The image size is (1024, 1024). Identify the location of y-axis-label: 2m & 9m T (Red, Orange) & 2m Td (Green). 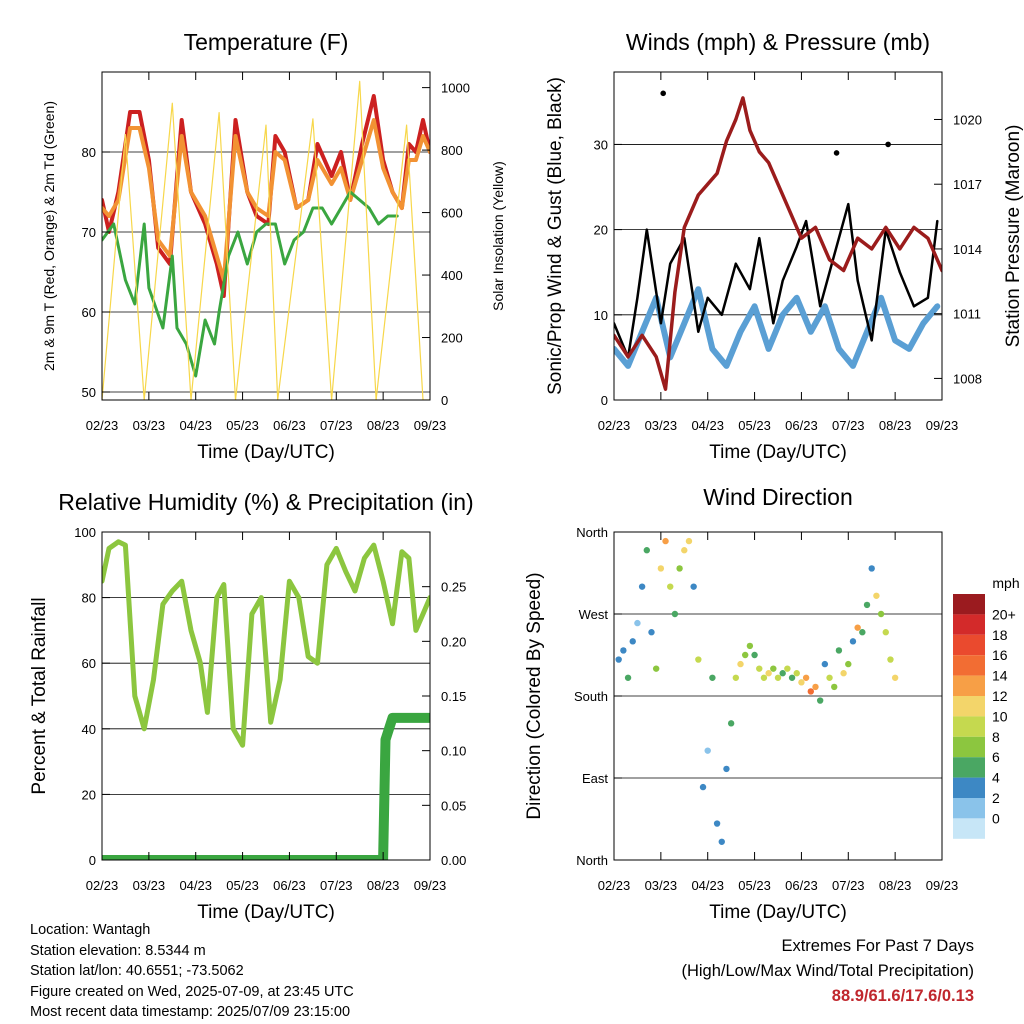
(49, 236).